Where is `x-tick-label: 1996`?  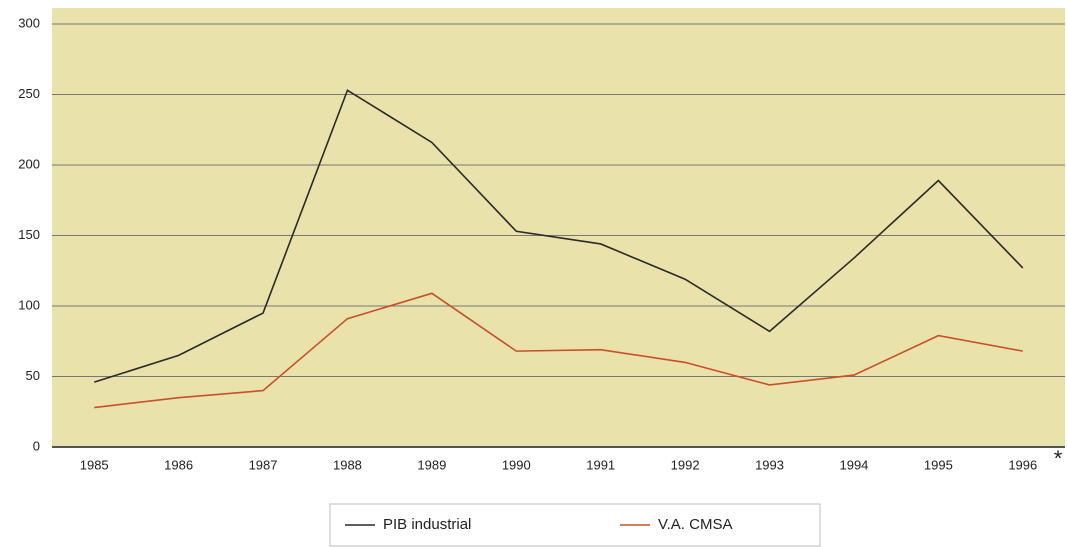
x-tick-label: 1996 is located at coordinates (1022, 464).